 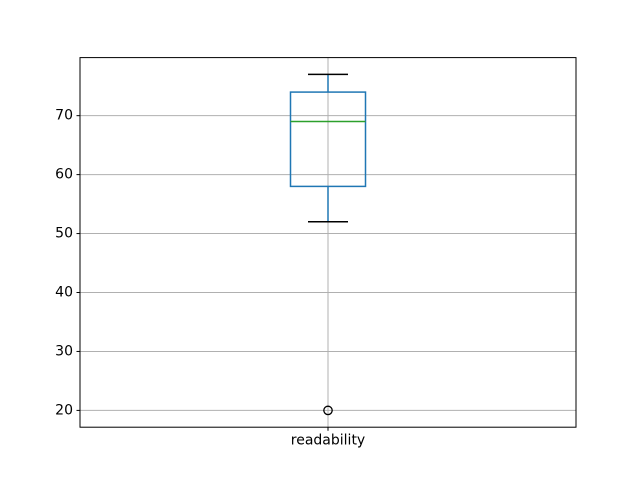 I want to click on iqr-box, so click(x=328, y=139).